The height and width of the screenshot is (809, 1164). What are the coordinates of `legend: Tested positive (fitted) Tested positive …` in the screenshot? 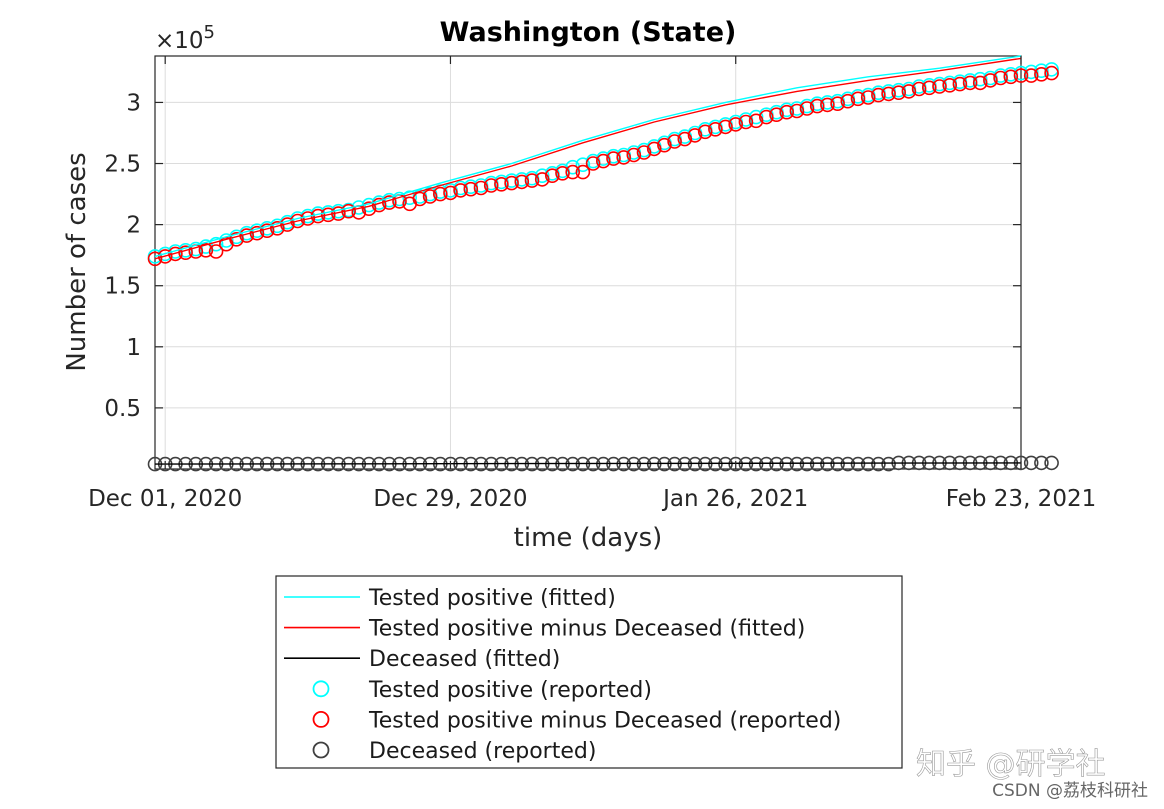 It's located at (589, 672).